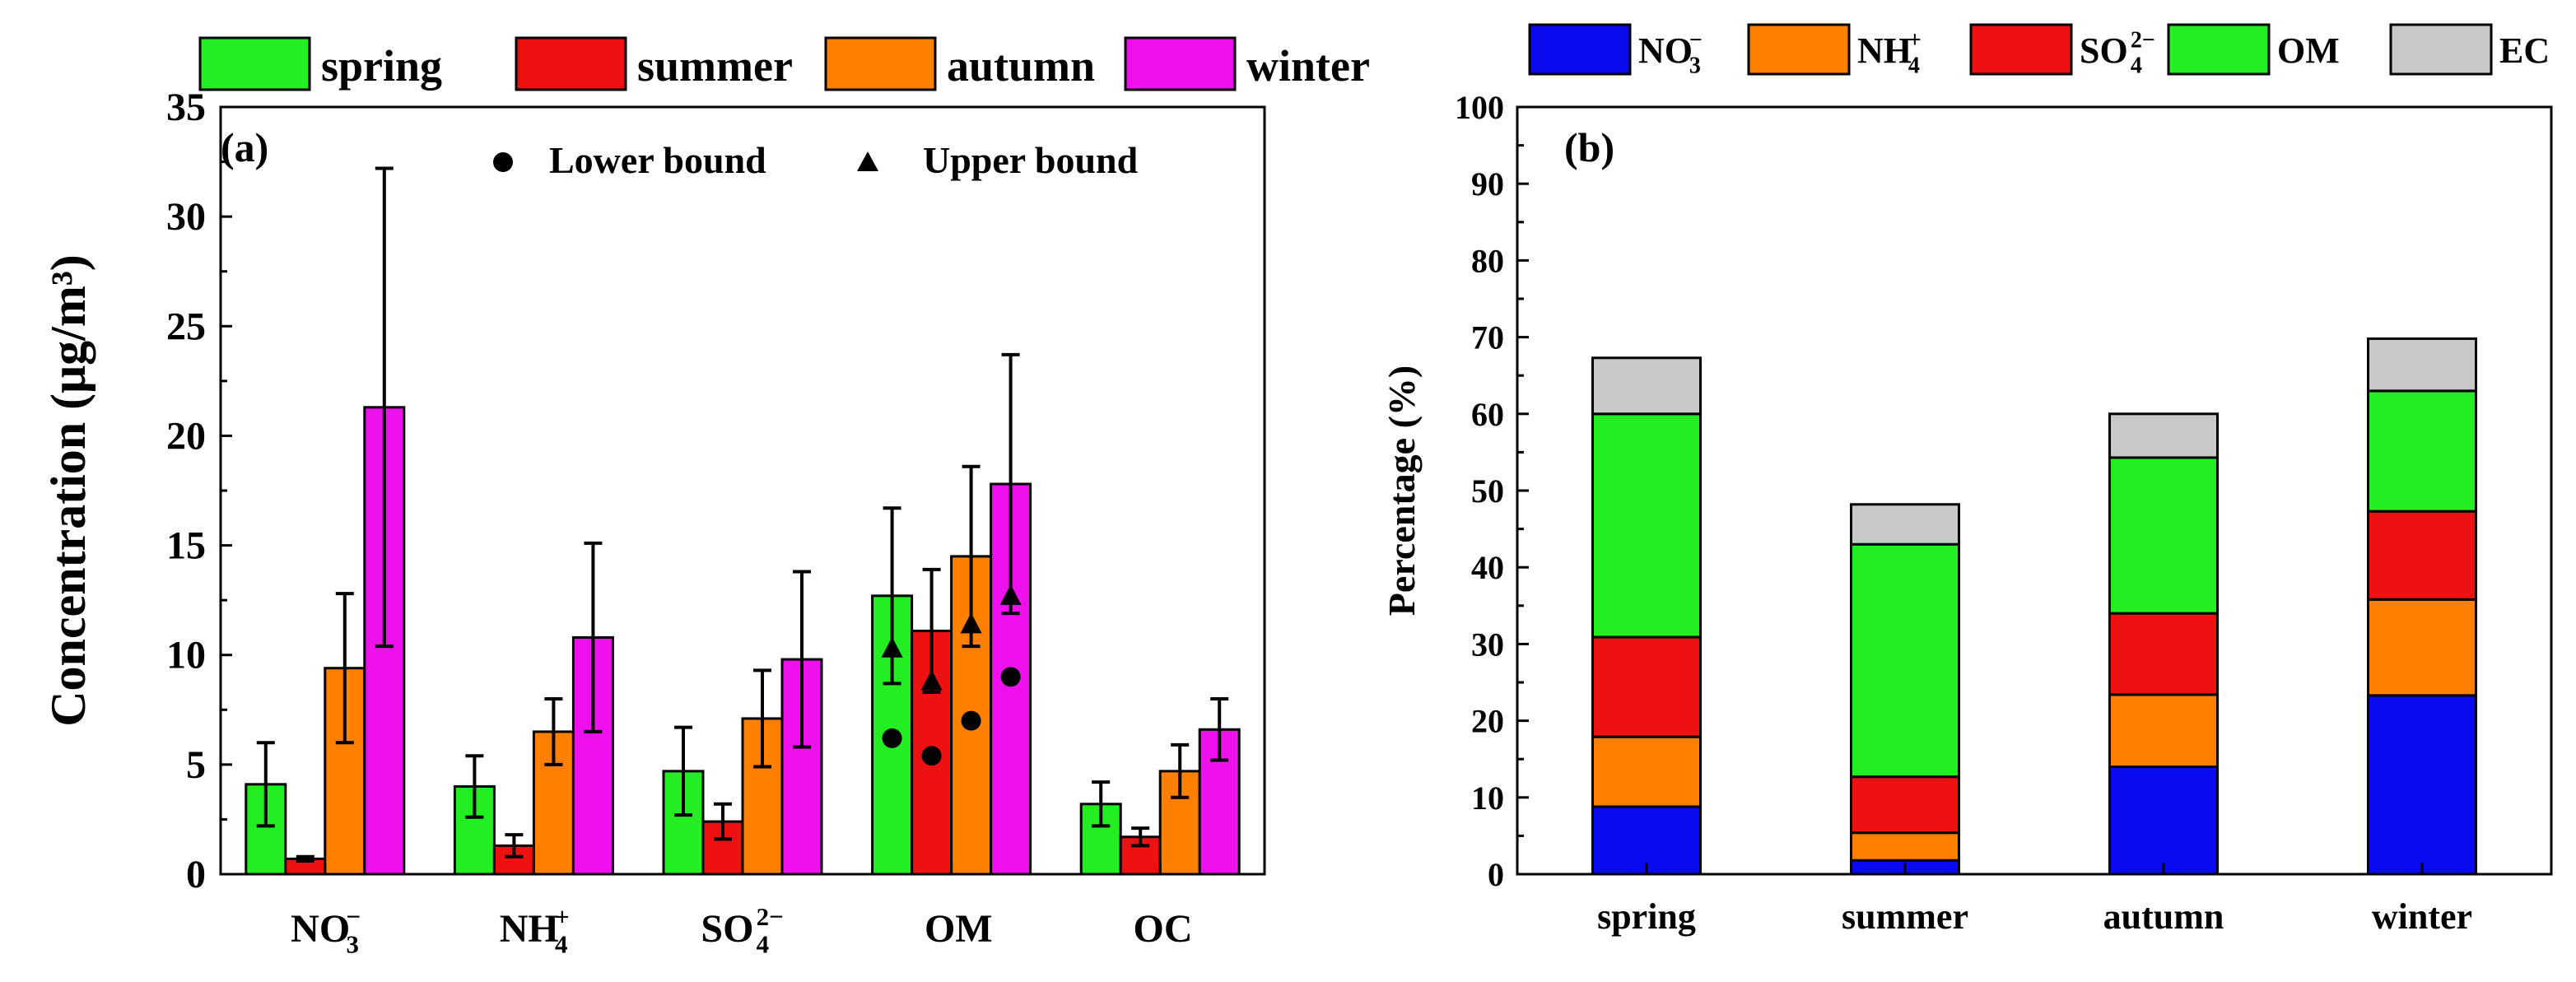 Image resolution: width=2576 pixels, height=982 pixels. Describe the element at coordinates (1905, 916) in the screenshot. I see `x-category-label-b: summer` at that location.